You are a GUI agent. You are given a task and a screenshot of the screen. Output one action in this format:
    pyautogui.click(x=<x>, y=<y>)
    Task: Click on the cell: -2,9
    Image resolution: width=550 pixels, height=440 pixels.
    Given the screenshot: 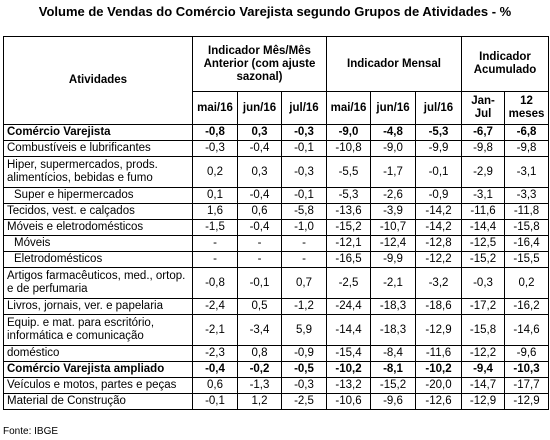 What is the action you would take?
    pyautogui.click(x=483, y=172)
    